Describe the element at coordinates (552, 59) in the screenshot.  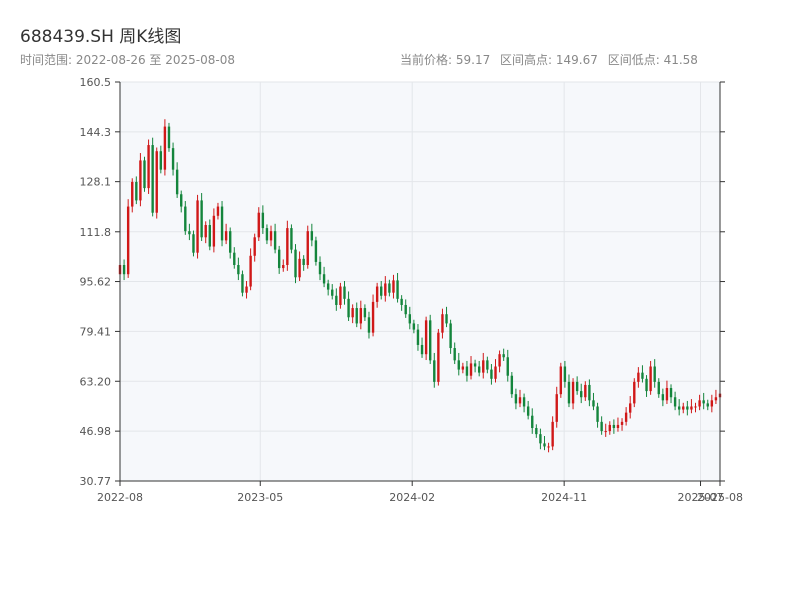
I see `price-summary: 当前价格: 59.17 区间高点: 149.67 区间低点: 41.58` at that location.